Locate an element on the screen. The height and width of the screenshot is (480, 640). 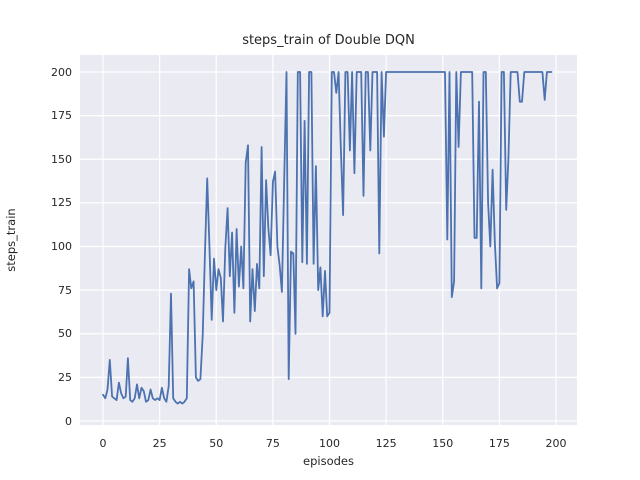
x-tick-label: 100 is located at coordinates (329, 443).